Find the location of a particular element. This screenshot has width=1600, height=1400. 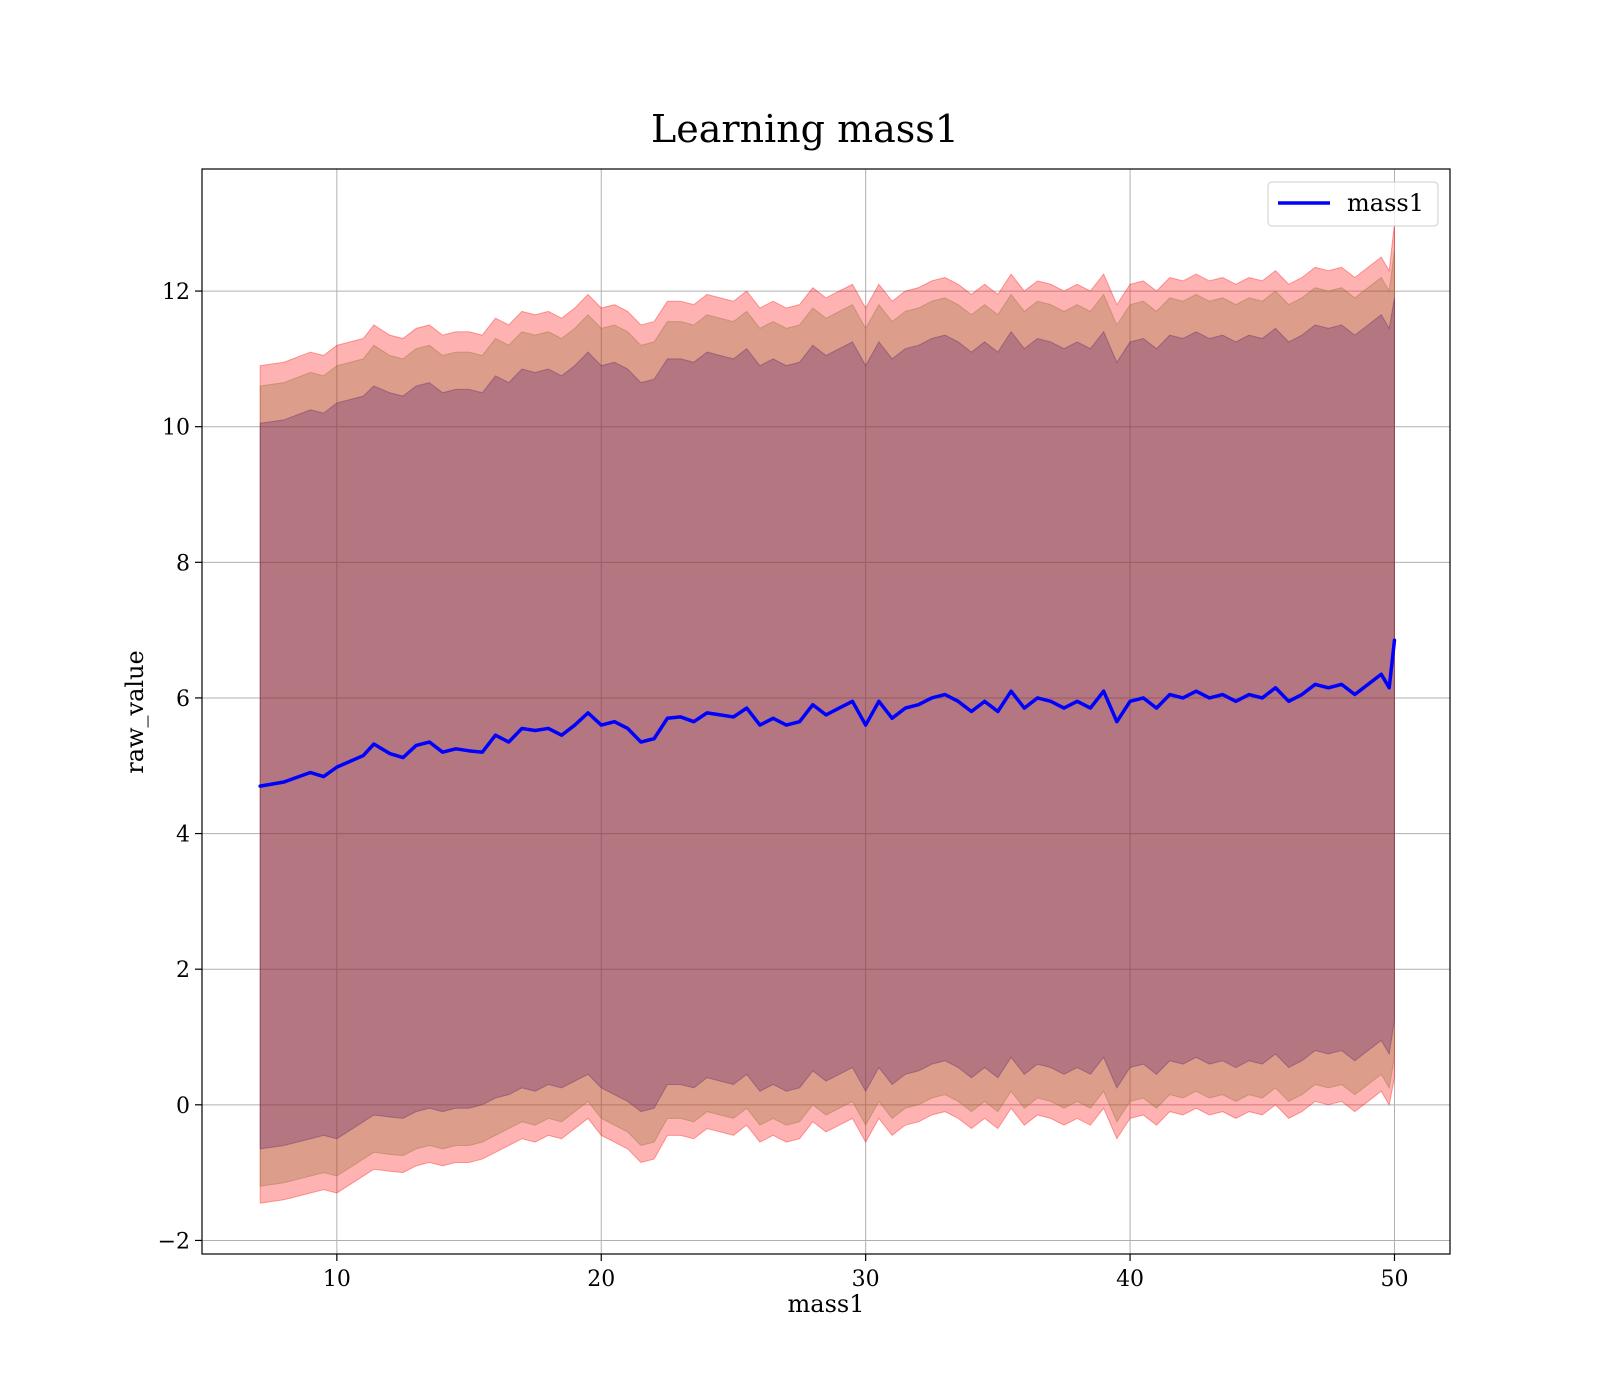

chart-title: Learning mass1 is located at coordinates (805, 129).